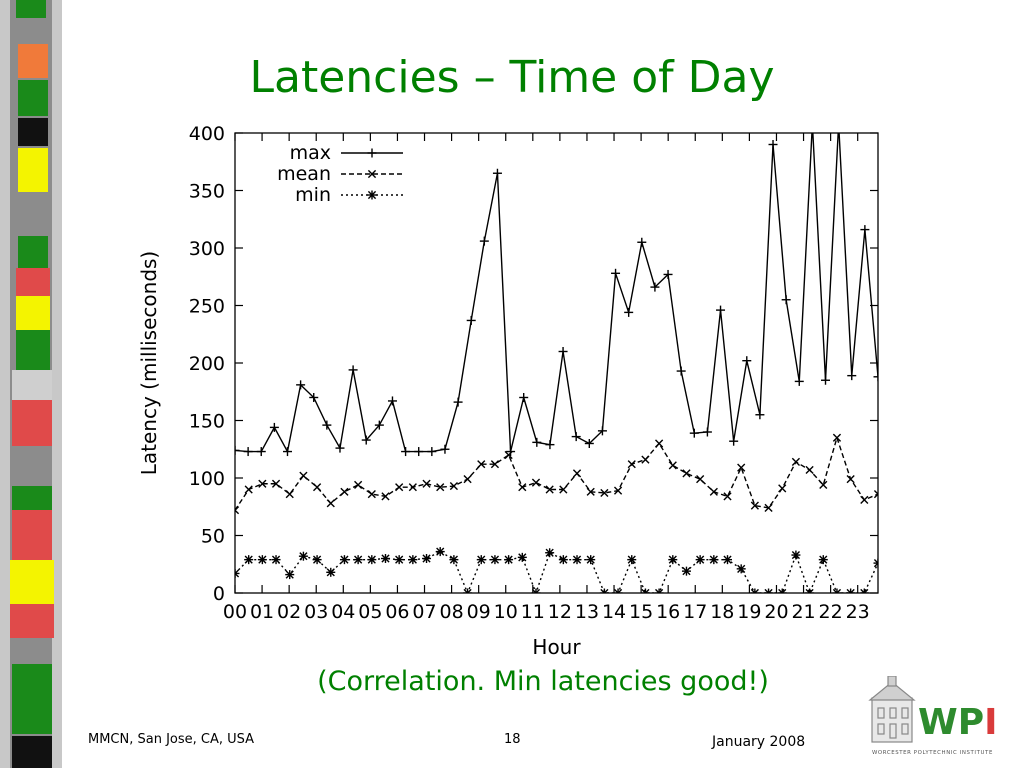  Describe the element at coordinates (207, 364) in the screenshot. I see `y-tick-label: 200` at that location.